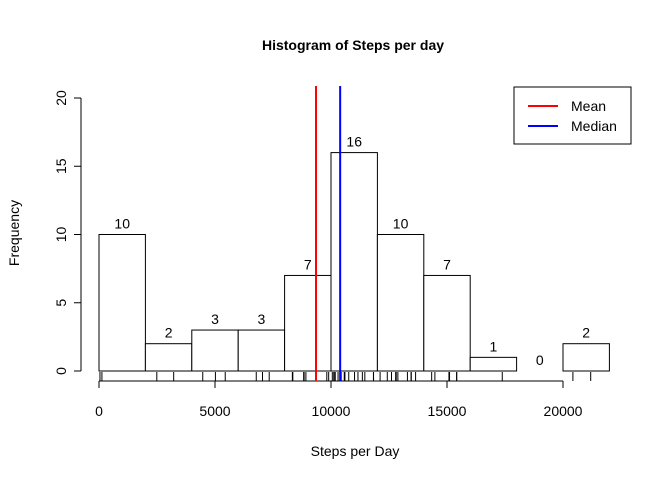  What do you see at coordinates (214, 411) in the screenshot?
I see `x-tick-label: 5000` at bounding box center [214, 411].